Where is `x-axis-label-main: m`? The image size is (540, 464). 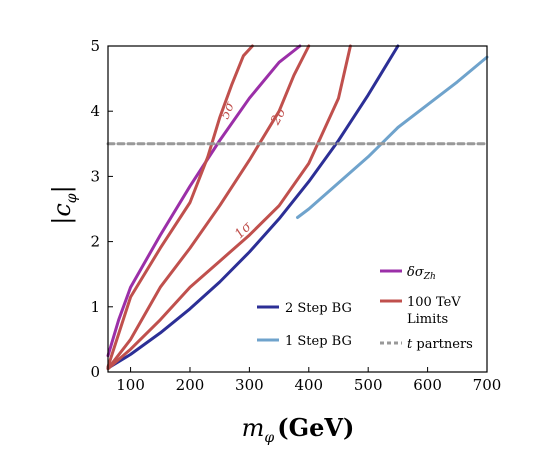 x-axis-label-main: m is located at coordinates (253, 428).